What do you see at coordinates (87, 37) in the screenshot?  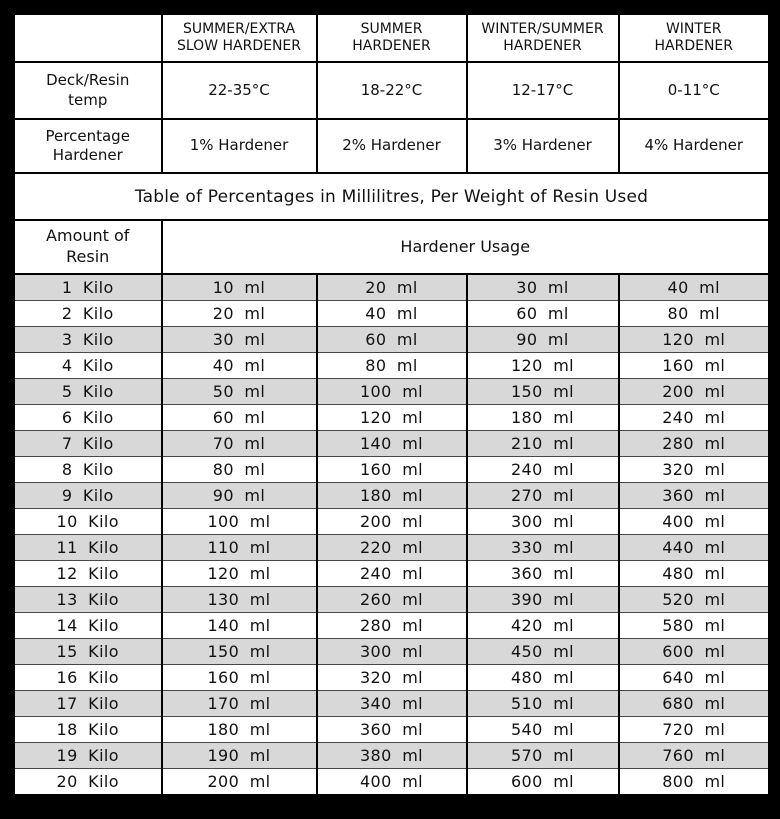 I see `corner-cell` at bounding box center [87, 37].